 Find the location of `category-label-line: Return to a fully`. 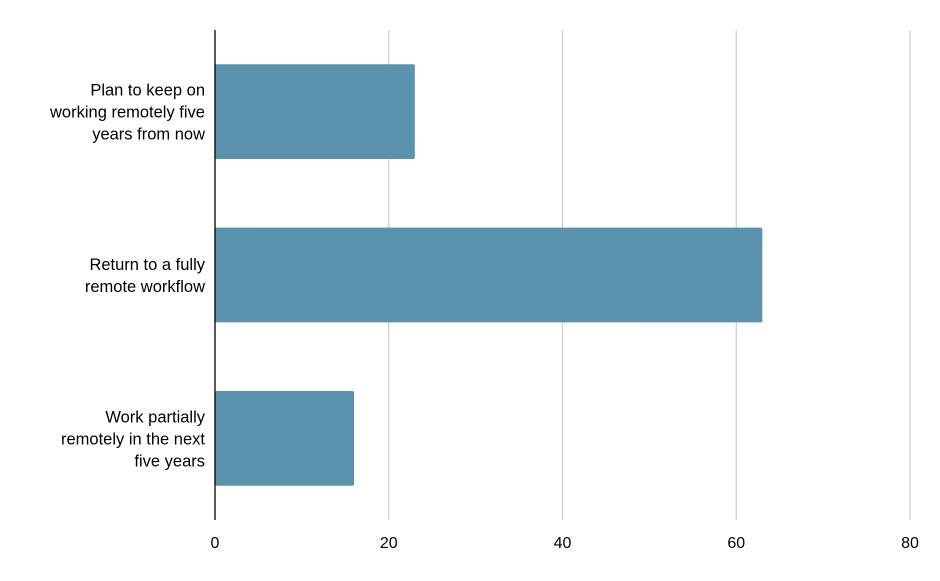

category-label-line: Return to a fully is located at coordinates (147, 265).